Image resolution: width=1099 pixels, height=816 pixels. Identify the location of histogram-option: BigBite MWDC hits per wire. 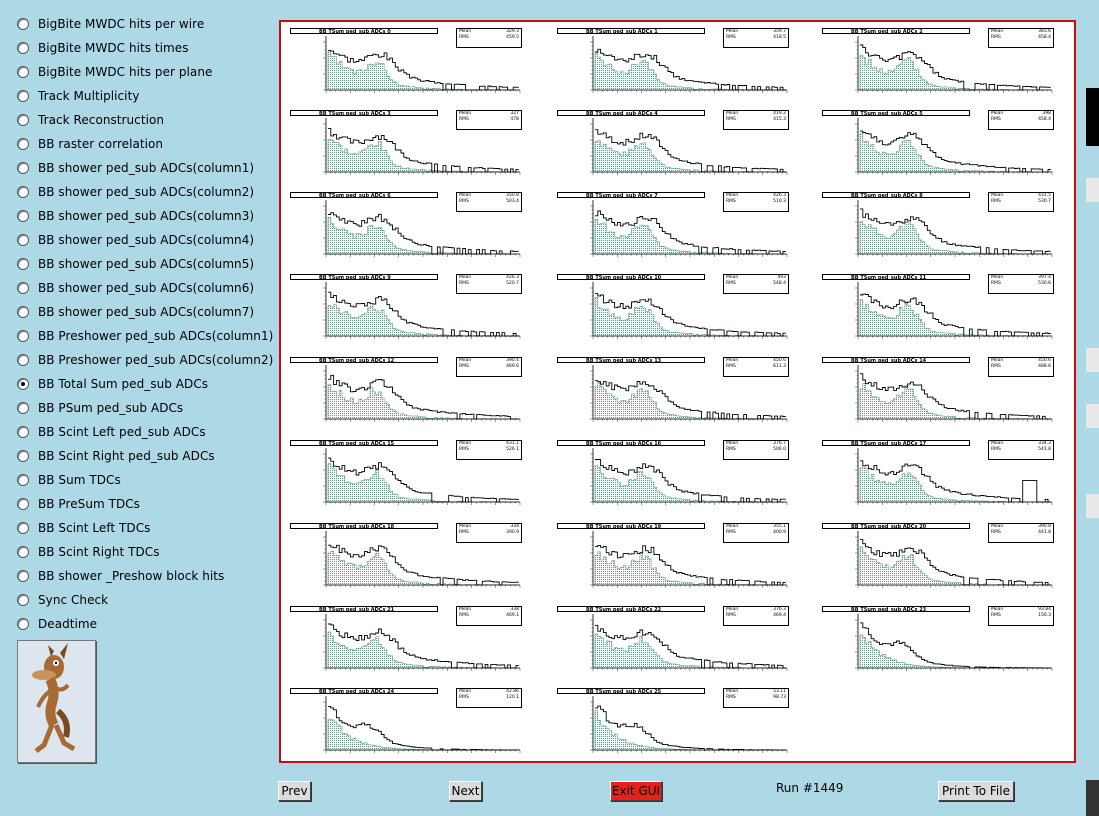
(110, 24).